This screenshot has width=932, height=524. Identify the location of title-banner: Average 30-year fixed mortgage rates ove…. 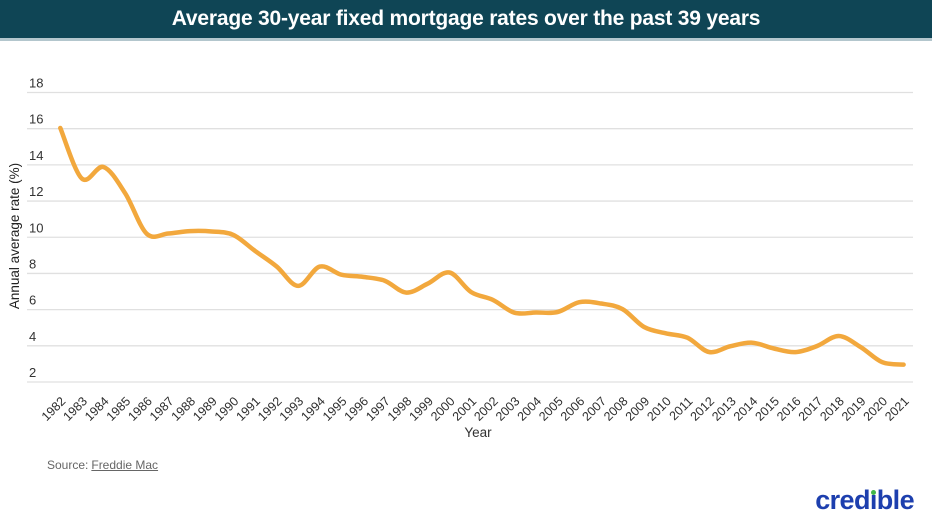
(466, 20).